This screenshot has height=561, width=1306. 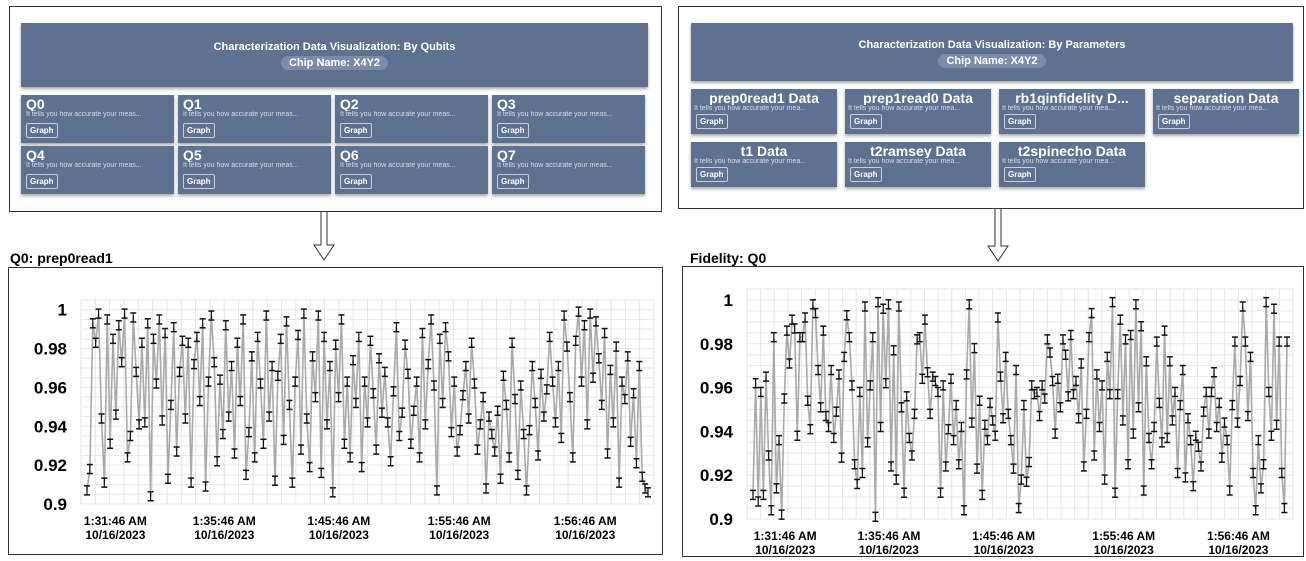 What do you see at coordinates (721, 519) in the screenshot?
I see `y-tick-label: 0.9` at bounding box center [721, 519].